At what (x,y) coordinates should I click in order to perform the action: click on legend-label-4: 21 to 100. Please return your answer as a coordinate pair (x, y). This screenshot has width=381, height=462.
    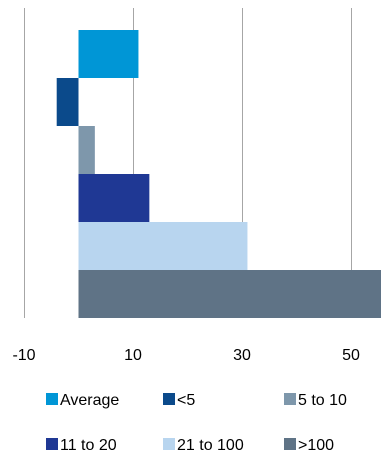
    Looking at the image, I should click on (210, 445).